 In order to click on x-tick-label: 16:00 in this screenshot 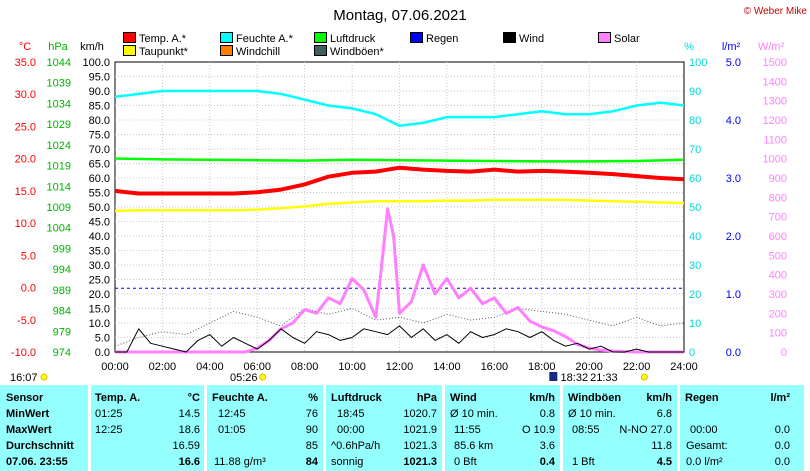, I will do `click(495, 367)`.